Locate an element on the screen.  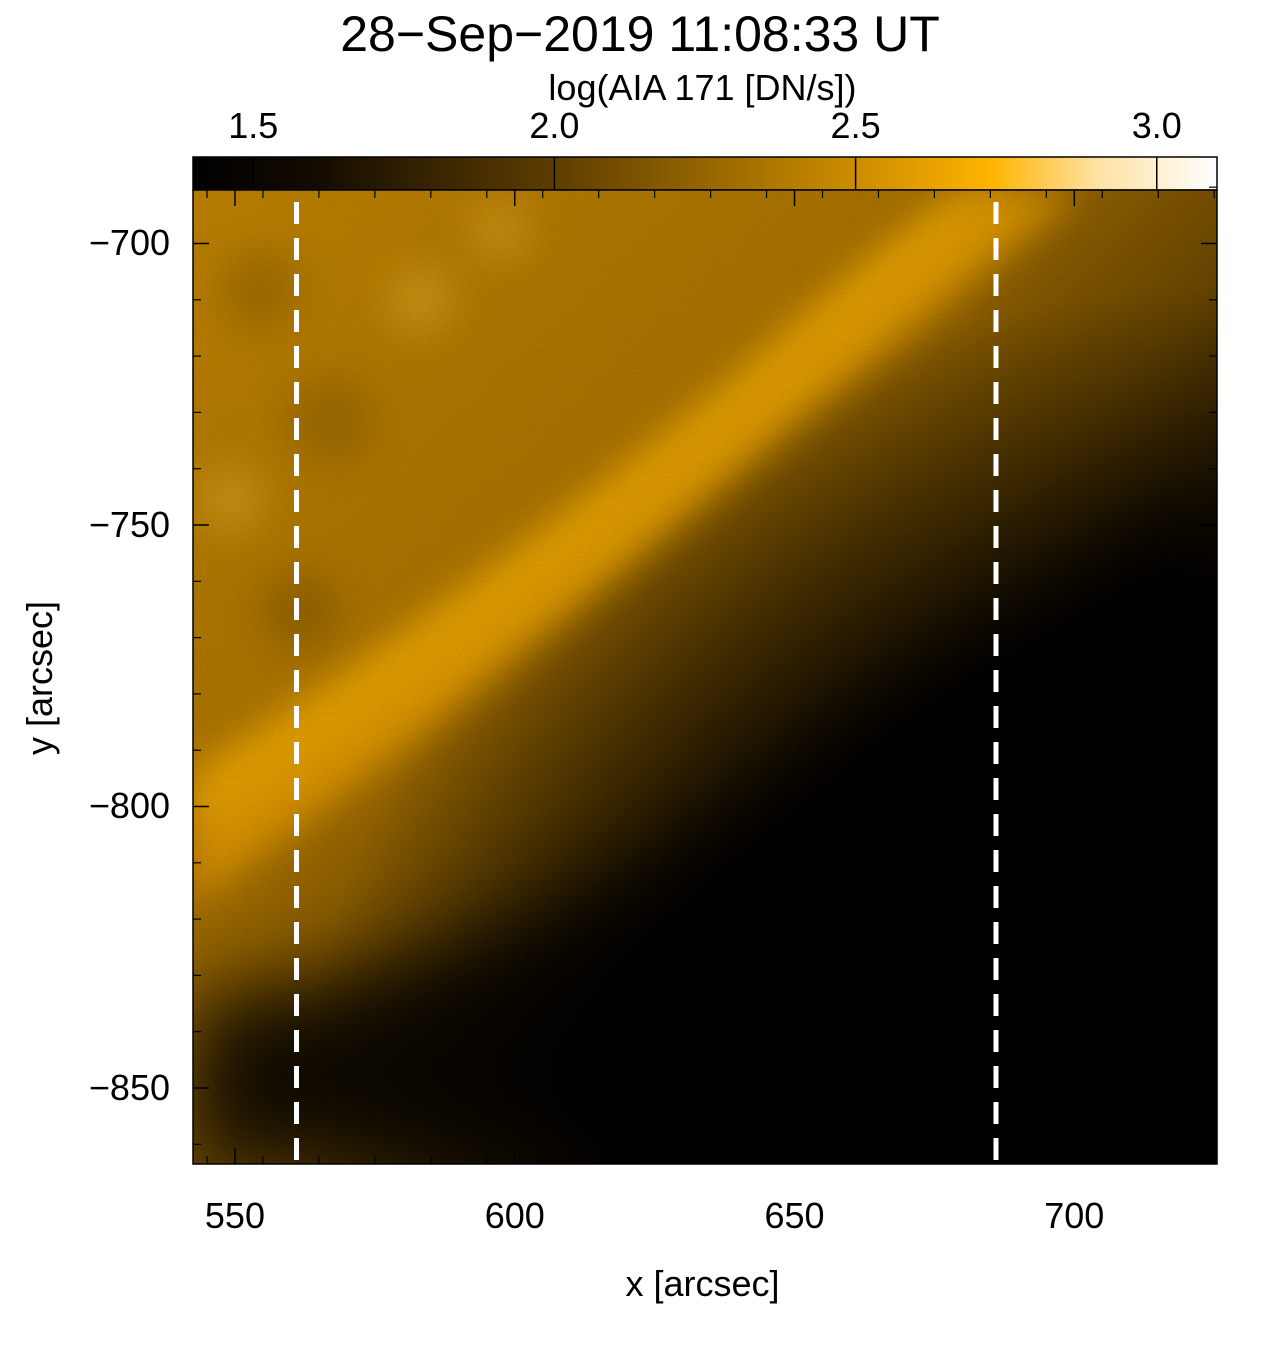
x-tick-label: 550 is located at coordinates (234, 1215).